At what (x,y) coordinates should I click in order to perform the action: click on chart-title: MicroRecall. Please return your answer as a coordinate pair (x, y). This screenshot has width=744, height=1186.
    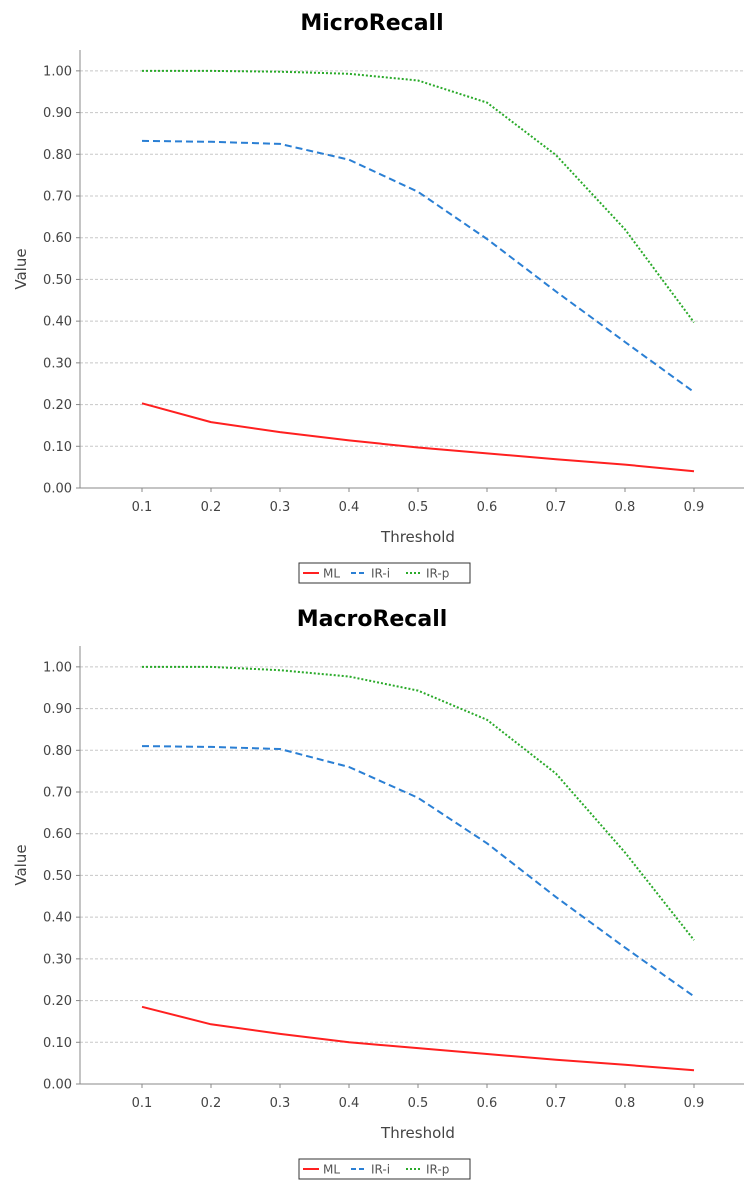
    Looking at the image, I should click on (371, 23).